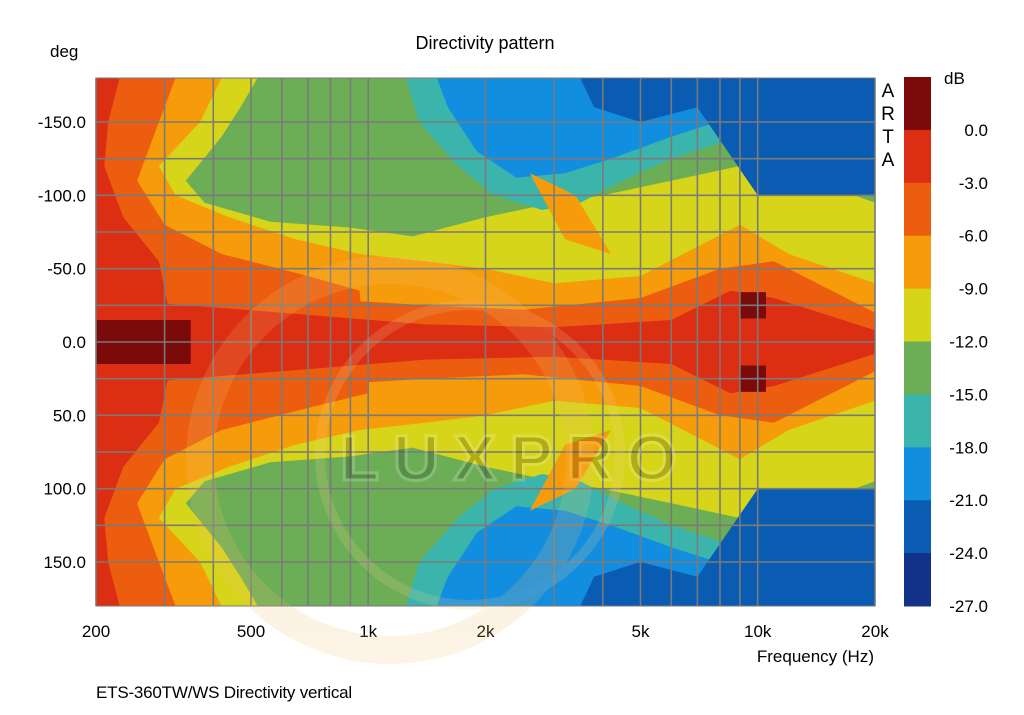 The width and height of the screenshot is (1024, 715). What do you see at coordinates (968, 500) in the screenshot?
I see `colorbar-tick-label: -21.0` at bounding box center [968, 500].